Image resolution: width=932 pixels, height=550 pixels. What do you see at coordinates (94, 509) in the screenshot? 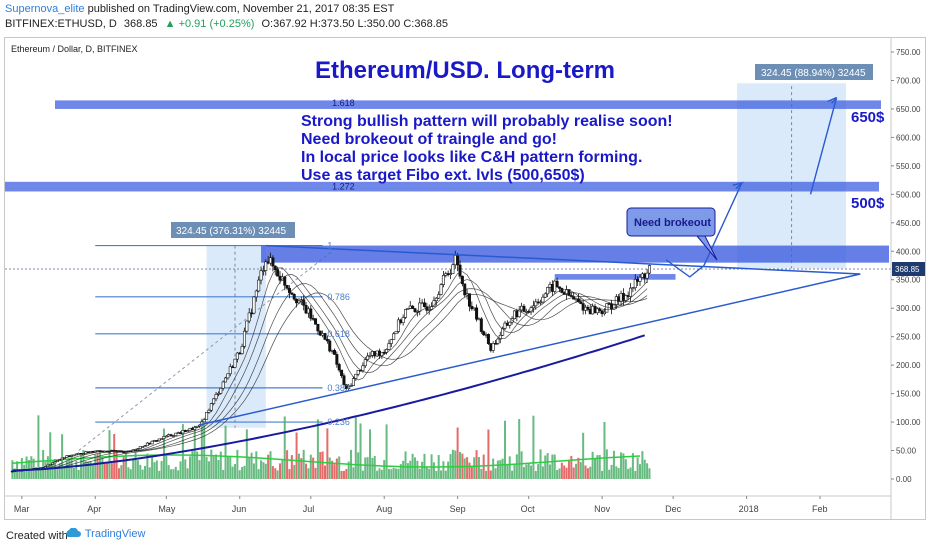
I see `x-tick-label: Apr` at bounding box center [94, 509].